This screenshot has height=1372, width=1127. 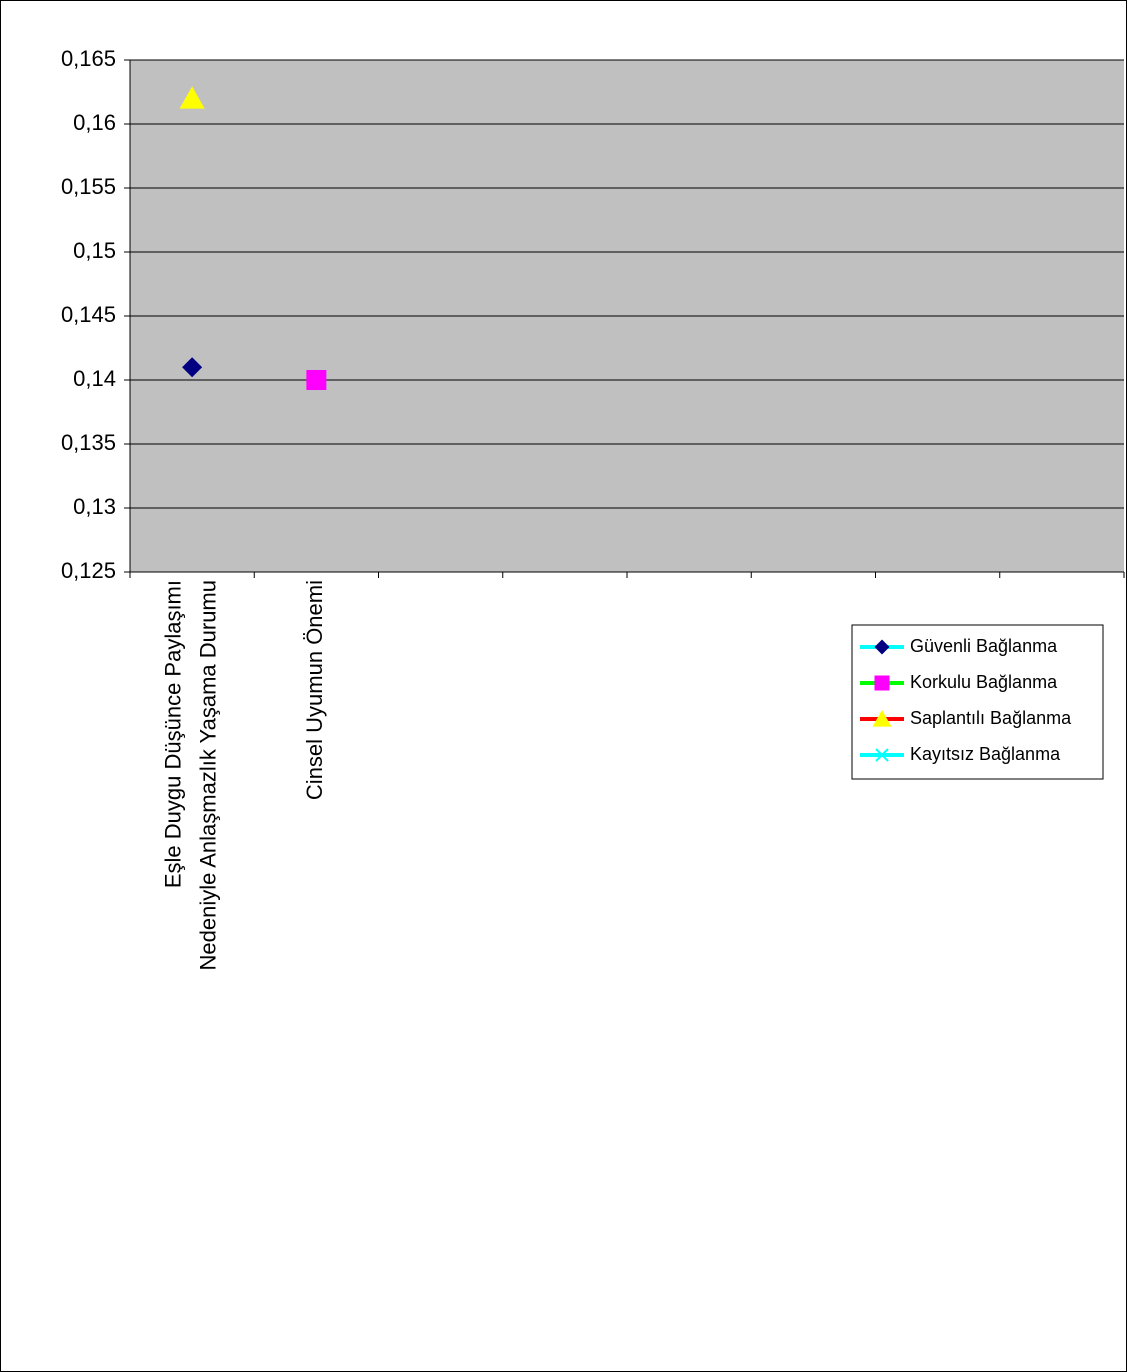 What do you see at coordinates (985, 754) in the screenshot?
I see `legend-label: Kayıtsız Bağlanma` at bounding box center [985, 754].